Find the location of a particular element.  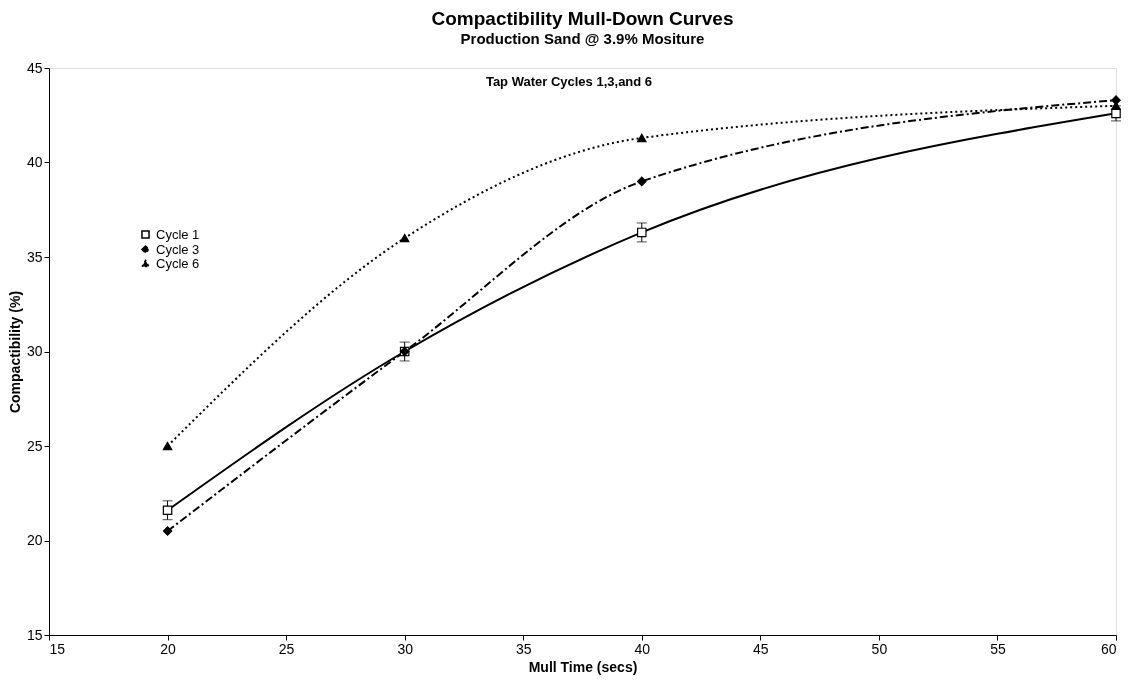

x-tick-label: 60 is located at coordinates (1108, 648).